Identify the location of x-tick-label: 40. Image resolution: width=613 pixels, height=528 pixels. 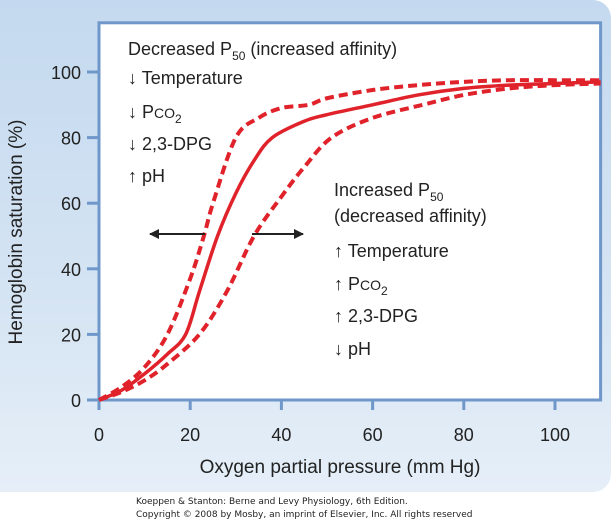
(281, 435).